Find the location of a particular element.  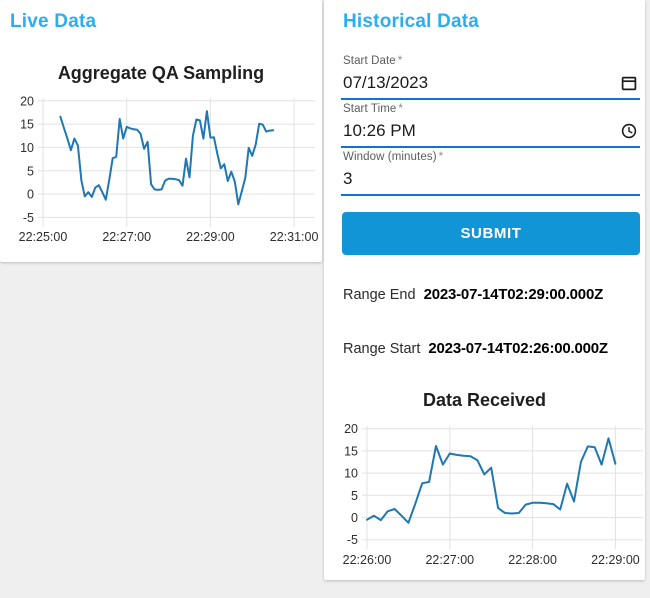

svg-text: 22:26:00 is located at coordinates (367, 560).